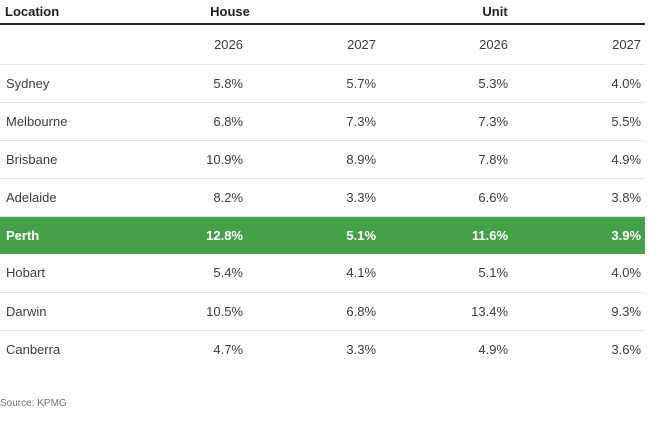 This screenshot has height=421, width=658. I want to click on table-row: Adelaide 8.2% 3.3% 6.6% 3.8%, so click(323, 197).